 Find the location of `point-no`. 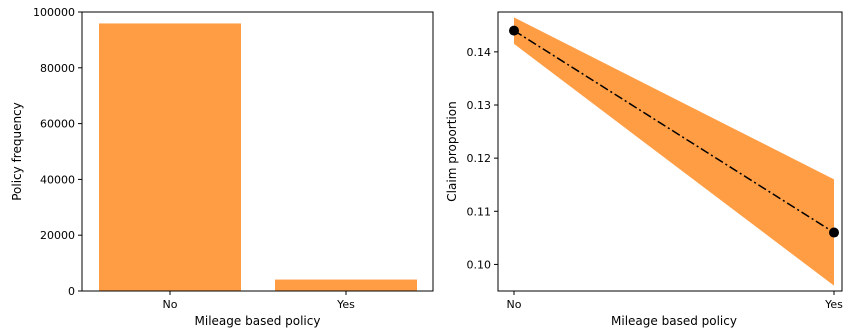

point-no is located at coordinates (514, 30).